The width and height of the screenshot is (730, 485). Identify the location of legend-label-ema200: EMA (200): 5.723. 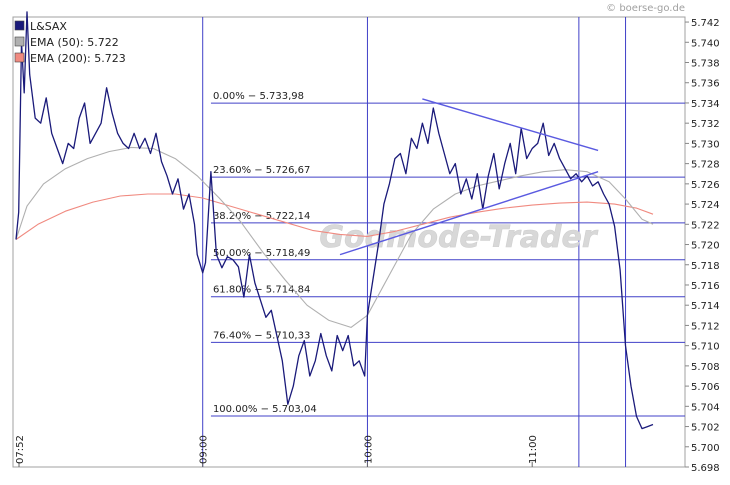
(78, 58).